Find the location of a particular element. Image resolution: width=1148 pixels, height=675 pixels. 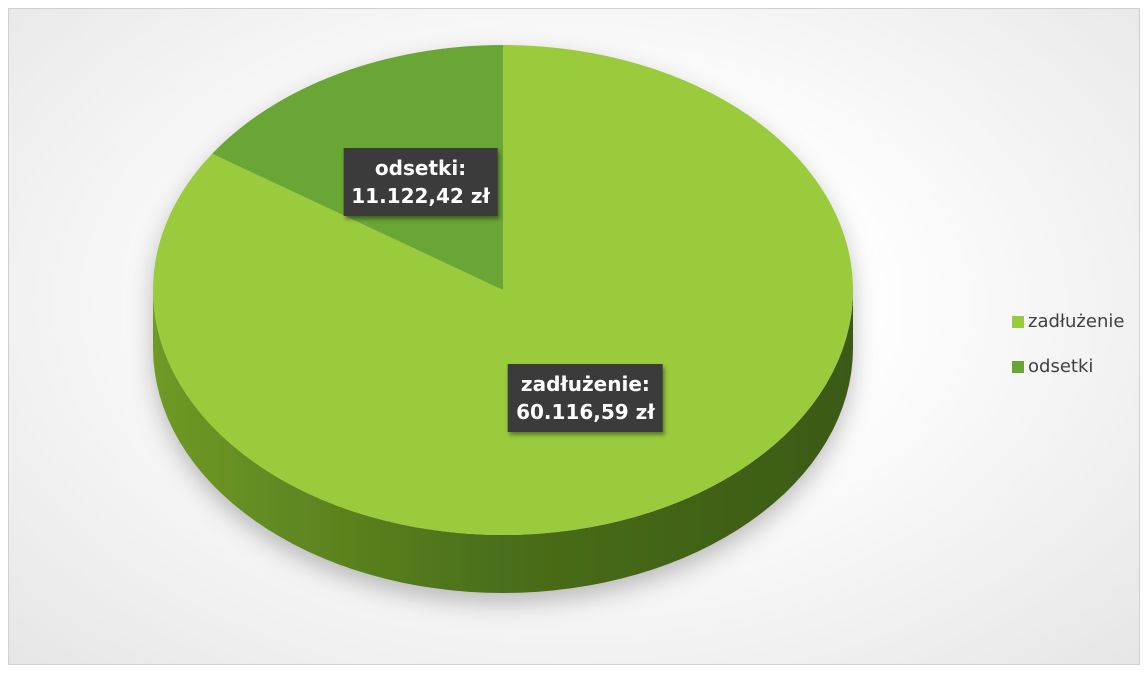

data-label: odsetki: 11.122,42 zł is located at coordinates (420, 181).